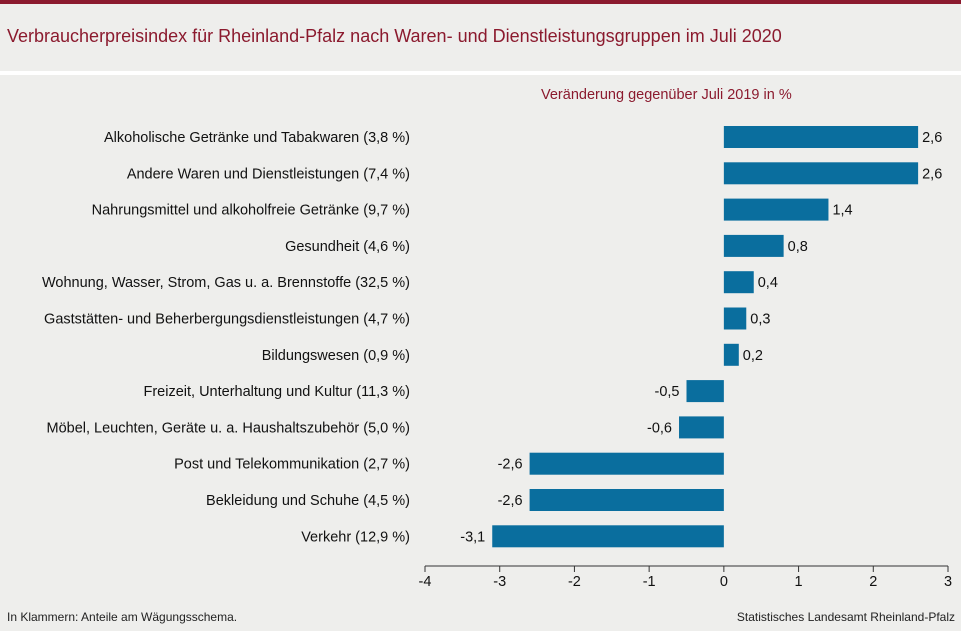 This screenshot has height=631, width=961. Describe the element at coordinates (845, 617) in the screenshot. I see `source-note: Statistisches Landesamt Rheinland-Pfalz` at that location.